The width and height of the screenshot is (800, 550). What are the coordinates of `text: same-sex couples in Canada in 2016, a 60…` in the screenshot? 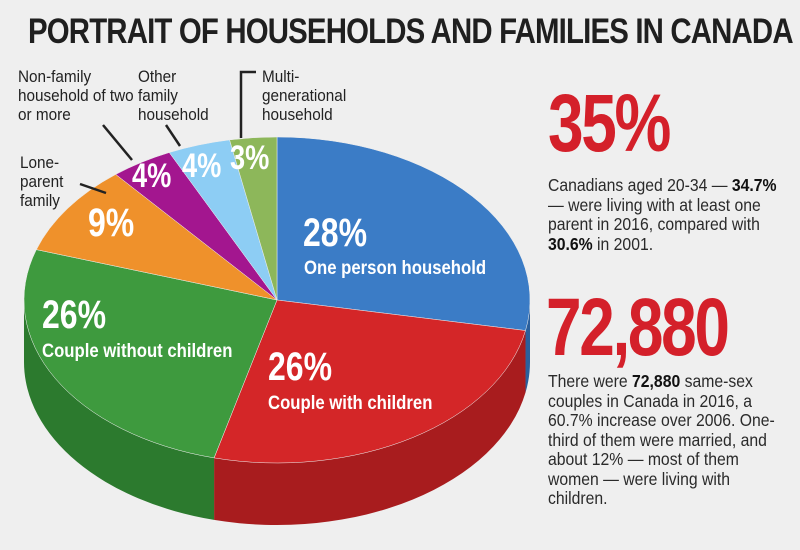 It's located at (661, 439).